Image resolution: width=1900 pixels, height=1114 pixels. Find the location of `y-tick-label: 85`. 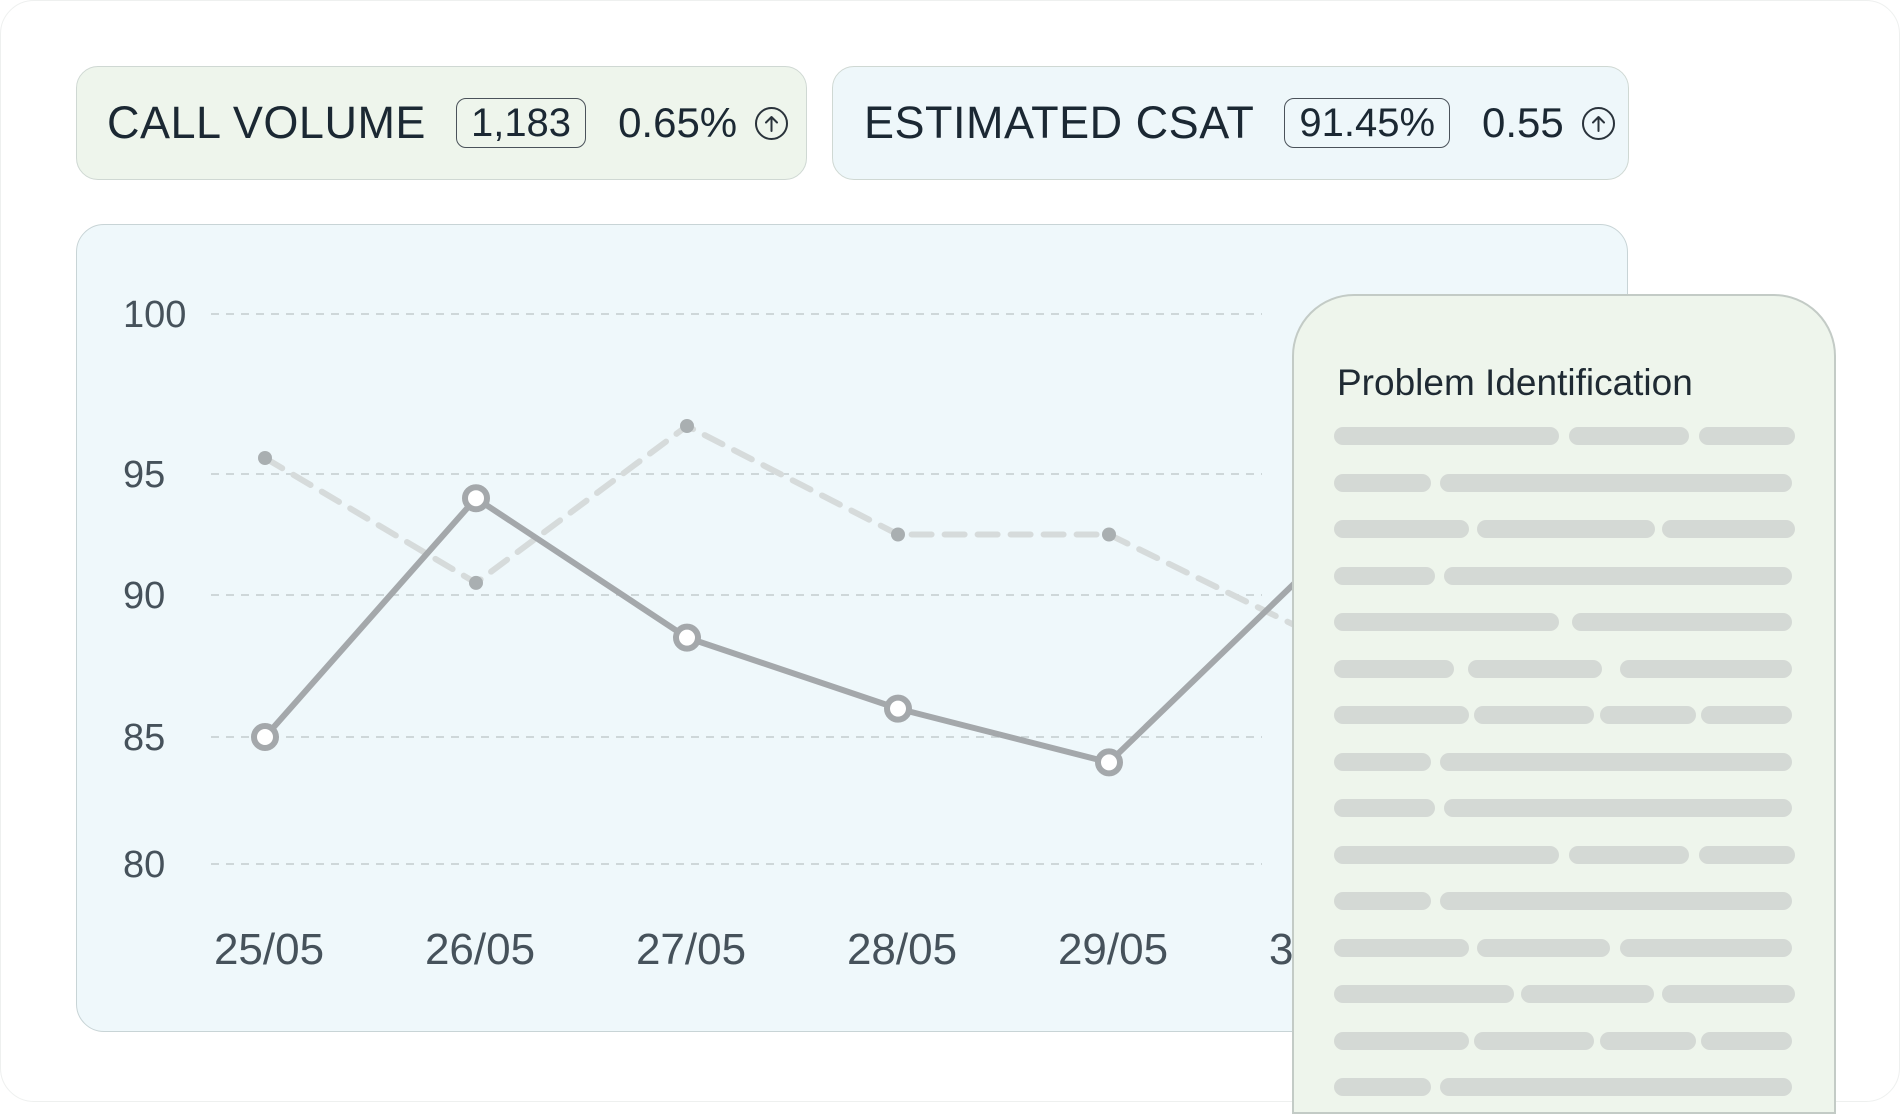

y-tick-label: 85 is located at coordinates (144, 738).